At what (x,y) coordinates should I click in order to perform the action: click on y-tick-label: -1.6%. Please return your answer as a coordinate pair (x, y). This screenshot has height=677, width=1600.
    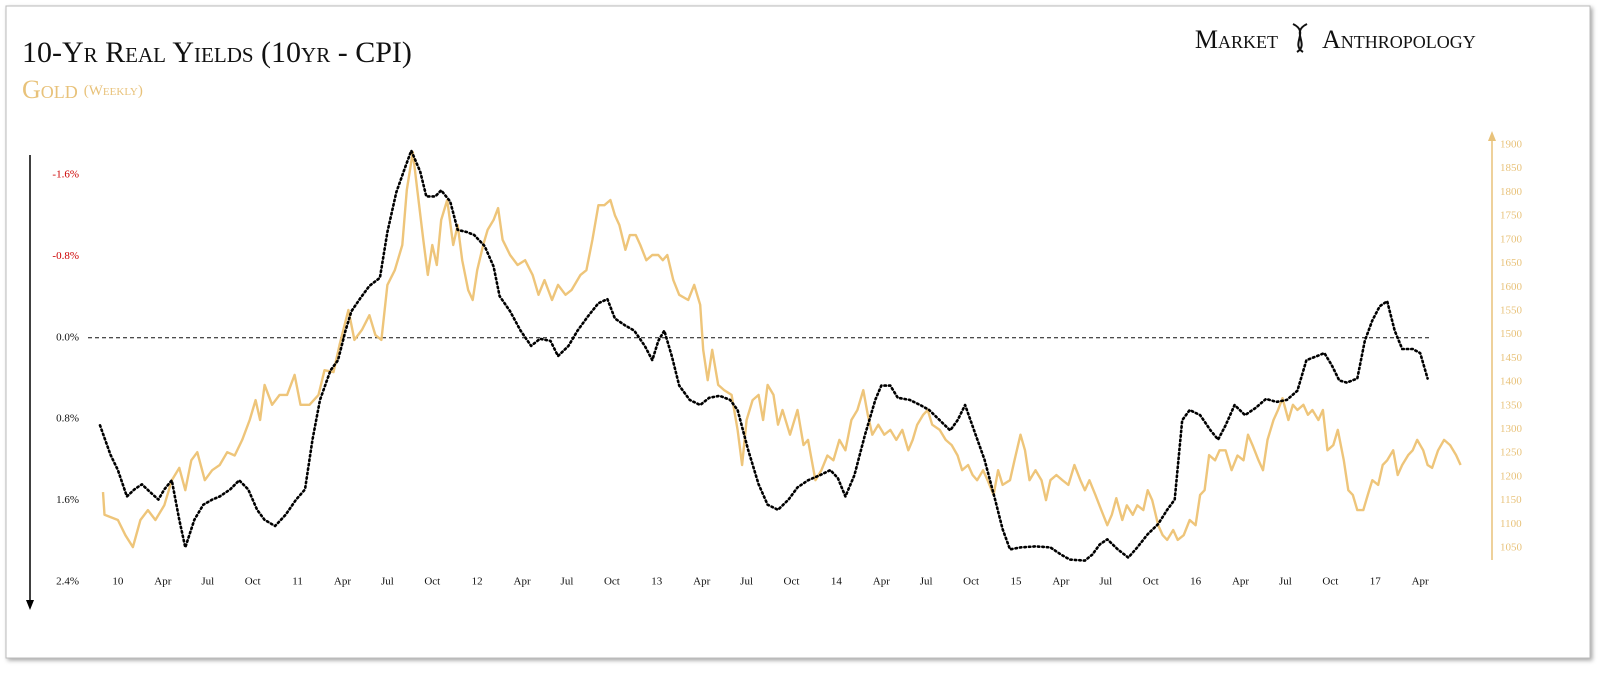
    Looking at the image, I should click on (65, 175).